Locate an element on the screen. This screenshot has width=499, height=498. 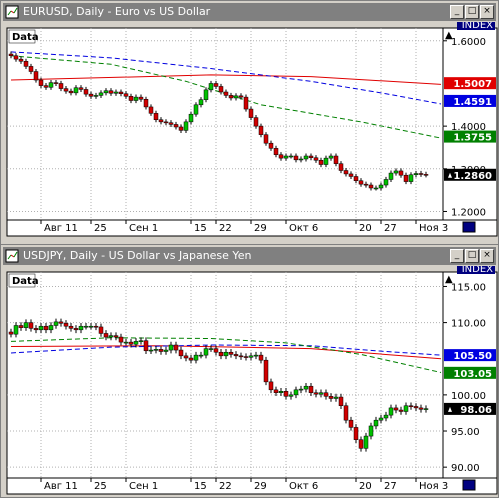
date-label: Окт 6 is located at coordinates (303, 228).